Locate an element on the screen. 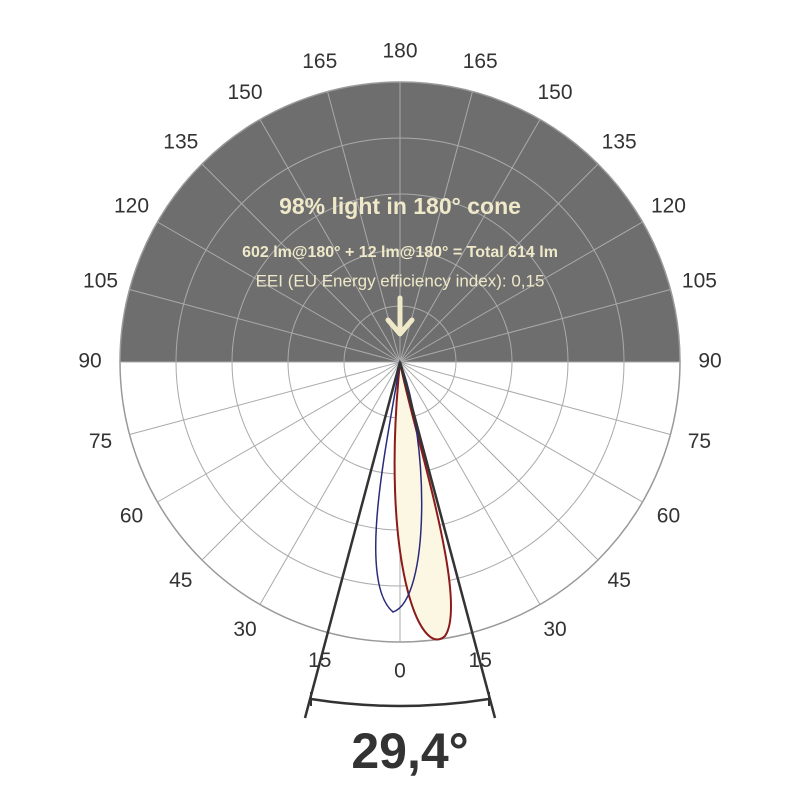 The height and width of the screenshot is (800, 800). angle-label: 180 is located at coordinates (399, 51).